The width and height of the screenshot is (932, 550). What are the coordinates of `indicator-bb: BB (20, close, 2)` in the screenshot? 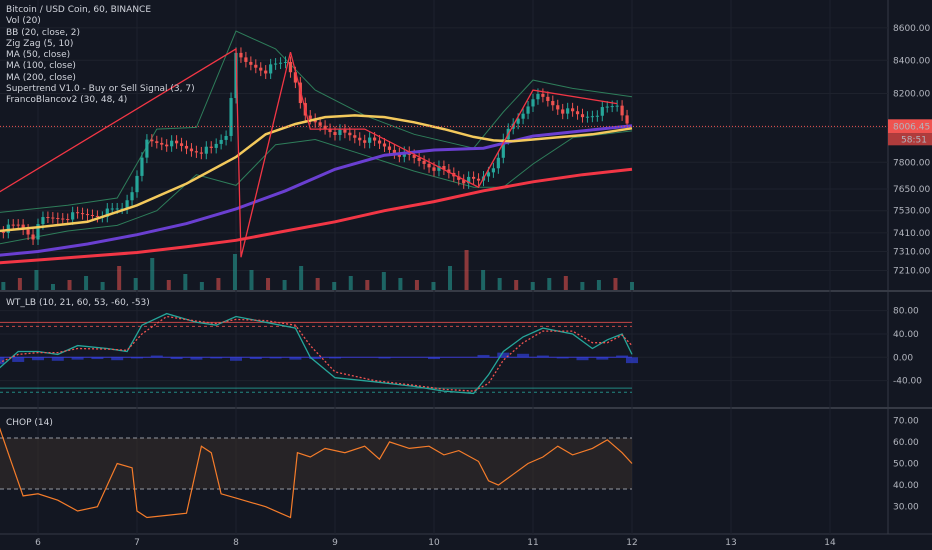 It's located at (43, 32).